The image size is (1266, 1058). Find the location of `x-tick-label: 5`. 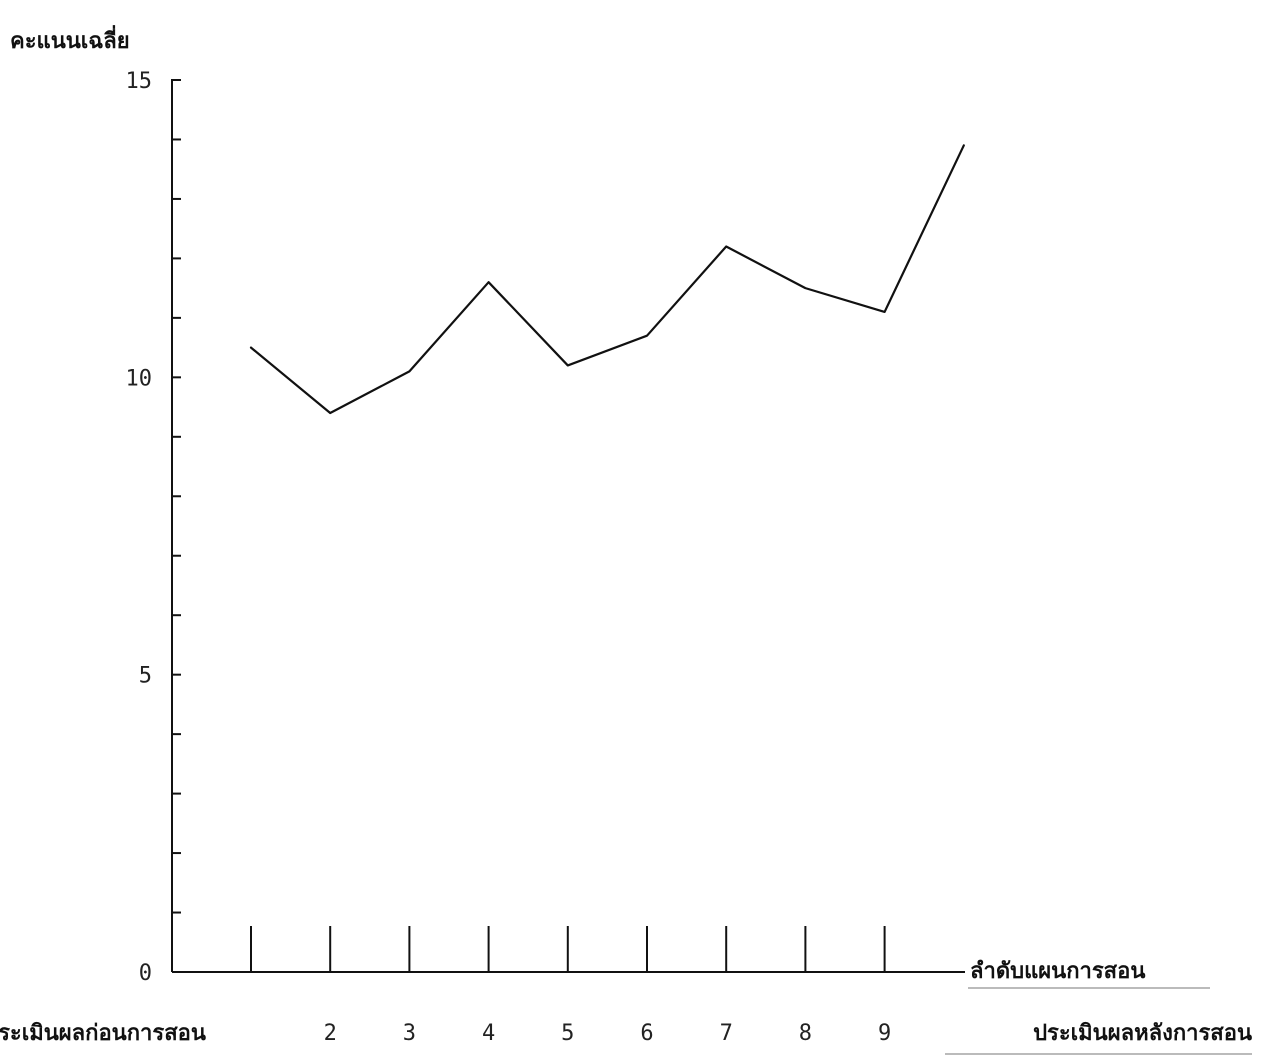

x-tick-label: 5 is located at coordinates (567, 1033).